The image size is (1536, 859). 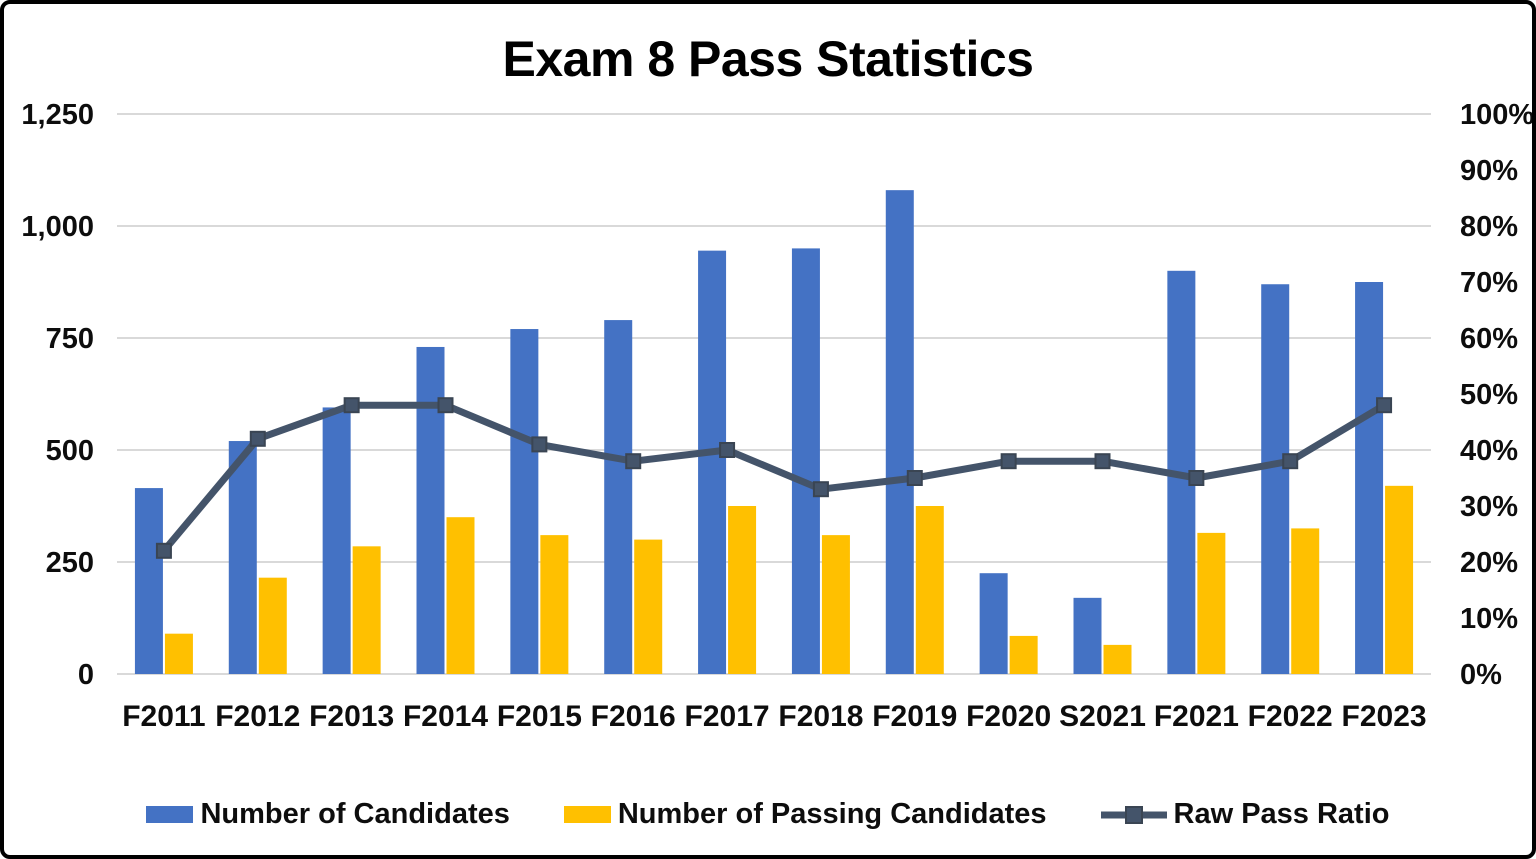 I want to click on x-axis-category-label: F2023, so click(x=1384, y=716).